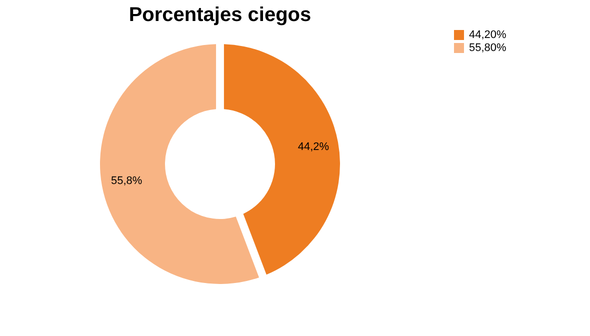  What do you see at coordinates (488, 35) in the screenshot?
I see `legend-label: 44,20%` at bounding box center [488, 35].